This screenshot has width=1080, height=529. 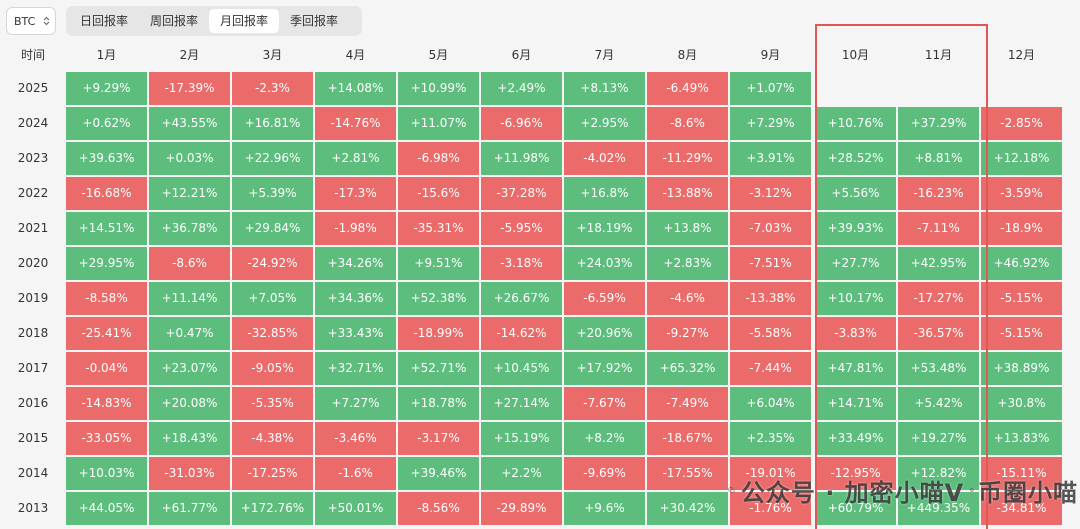 I want to click on return-cell: +60.79%, so click(x=855, y=508).